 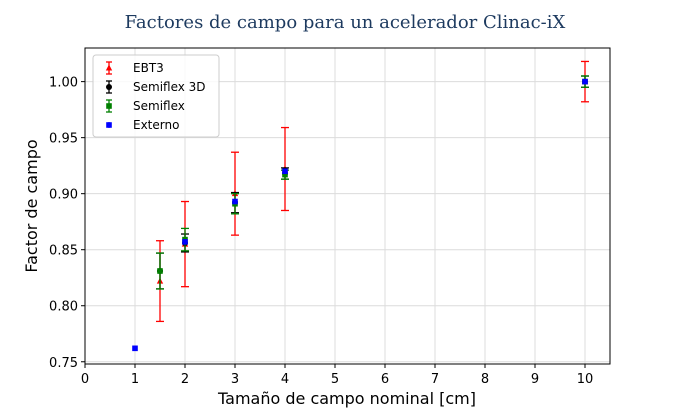 What do you see at coordinates (335, 379) in the screenshot?
I see `x-tick-label: 5` at bounding box center [335, 379].